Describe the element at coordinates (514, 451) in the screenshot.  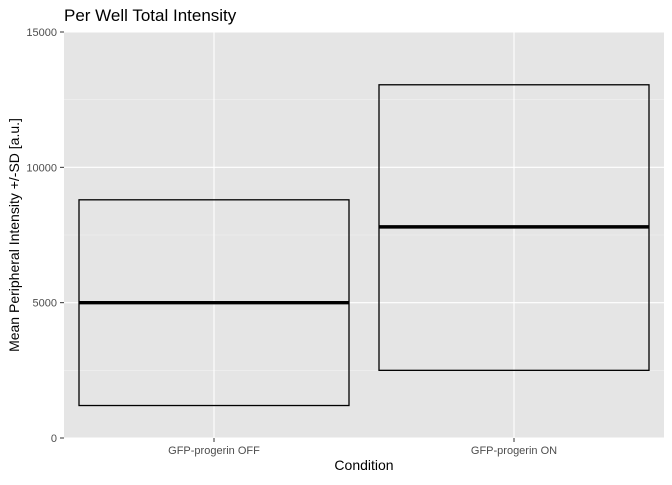
I see `x-tick-label: GFP-progerin ON` at that location.